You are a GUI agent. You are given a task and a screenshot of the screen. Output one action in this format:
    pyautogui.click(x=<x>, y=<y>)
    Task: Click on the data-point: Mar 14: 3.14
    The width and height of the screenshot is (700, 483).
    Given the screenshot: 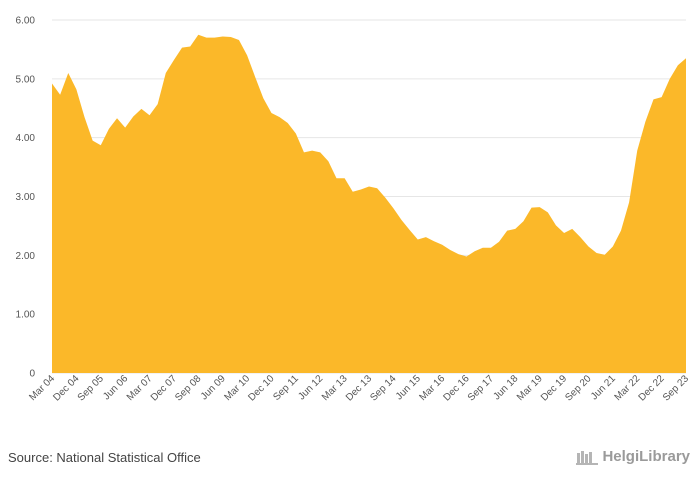 What is the action you would take?
    pyautogui.click(x=377, y=188)
    